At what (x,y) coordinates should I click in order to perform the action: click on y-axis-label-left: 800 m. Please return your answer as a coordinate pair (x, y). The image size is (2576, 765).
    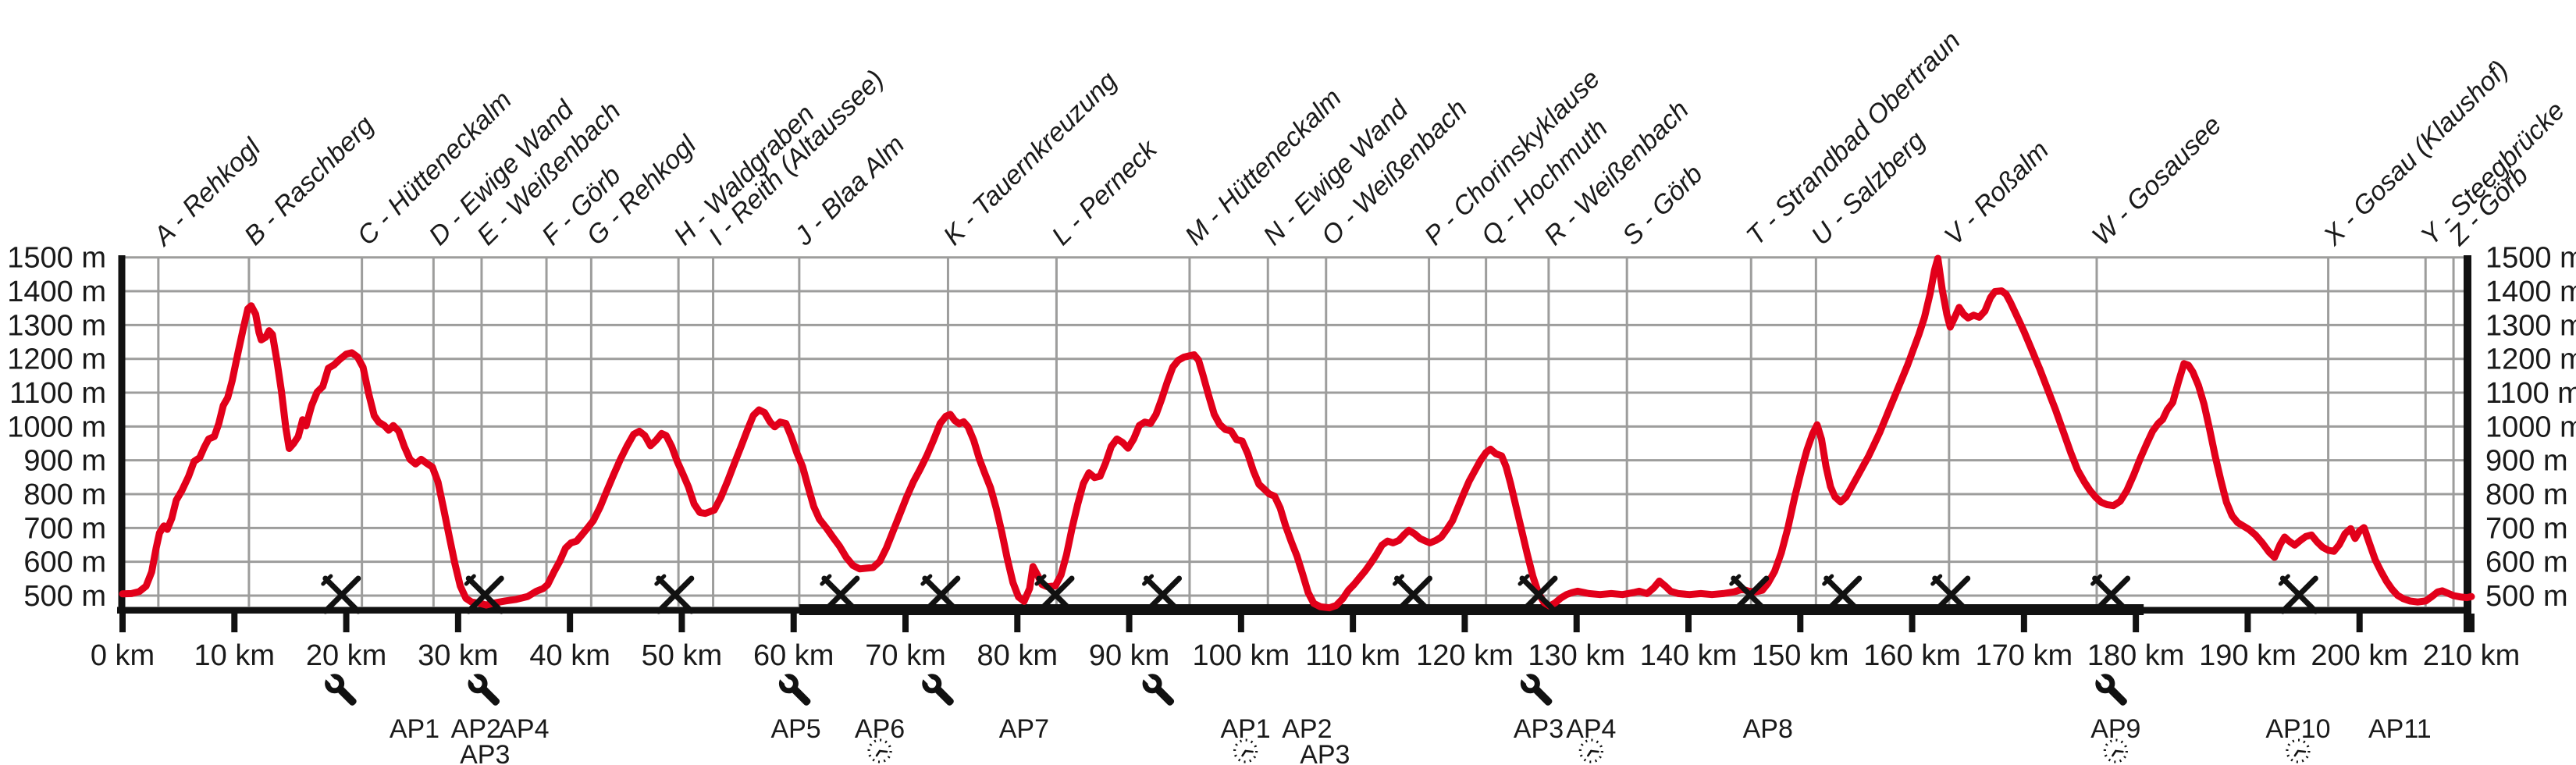
    Looking at the image, I should click on (64, 495).